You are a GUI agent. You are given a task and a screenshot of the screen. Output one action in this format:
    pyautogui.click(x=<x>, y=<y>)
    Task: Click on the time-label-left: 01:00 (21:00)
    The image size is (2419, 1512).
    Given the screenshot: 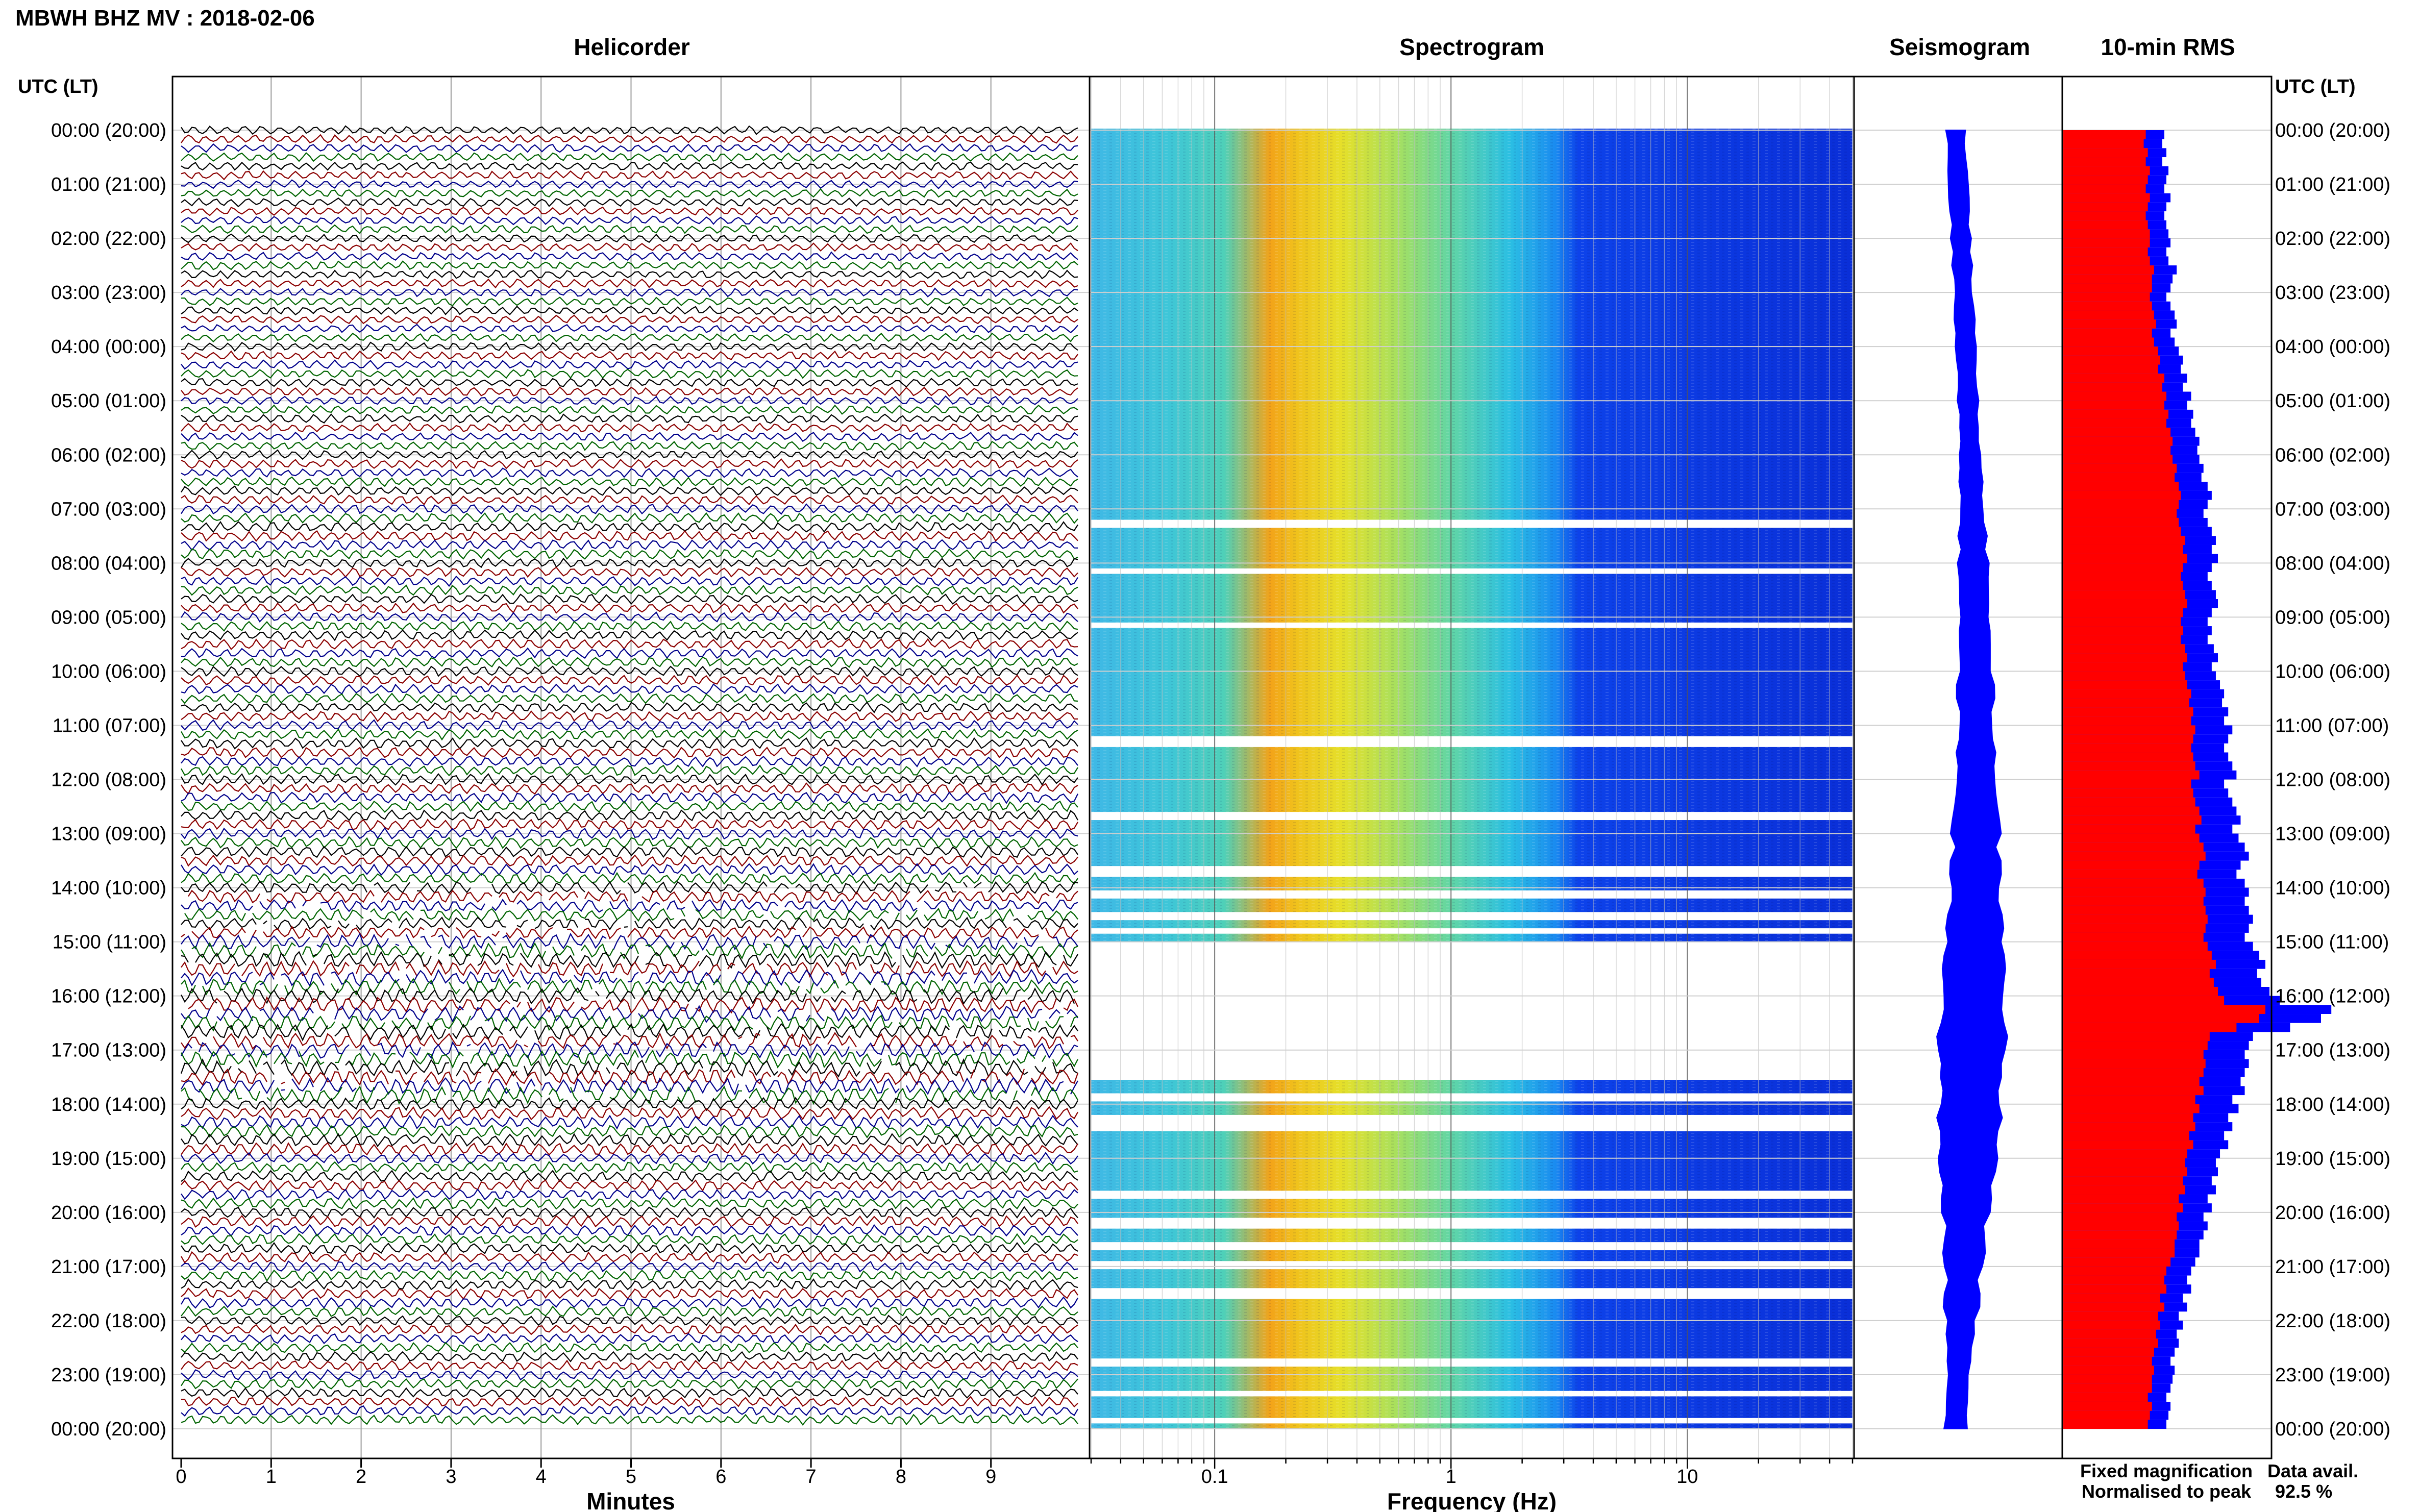 What is the action you would take?
    pyautogui.click(x=108, y=184)
    